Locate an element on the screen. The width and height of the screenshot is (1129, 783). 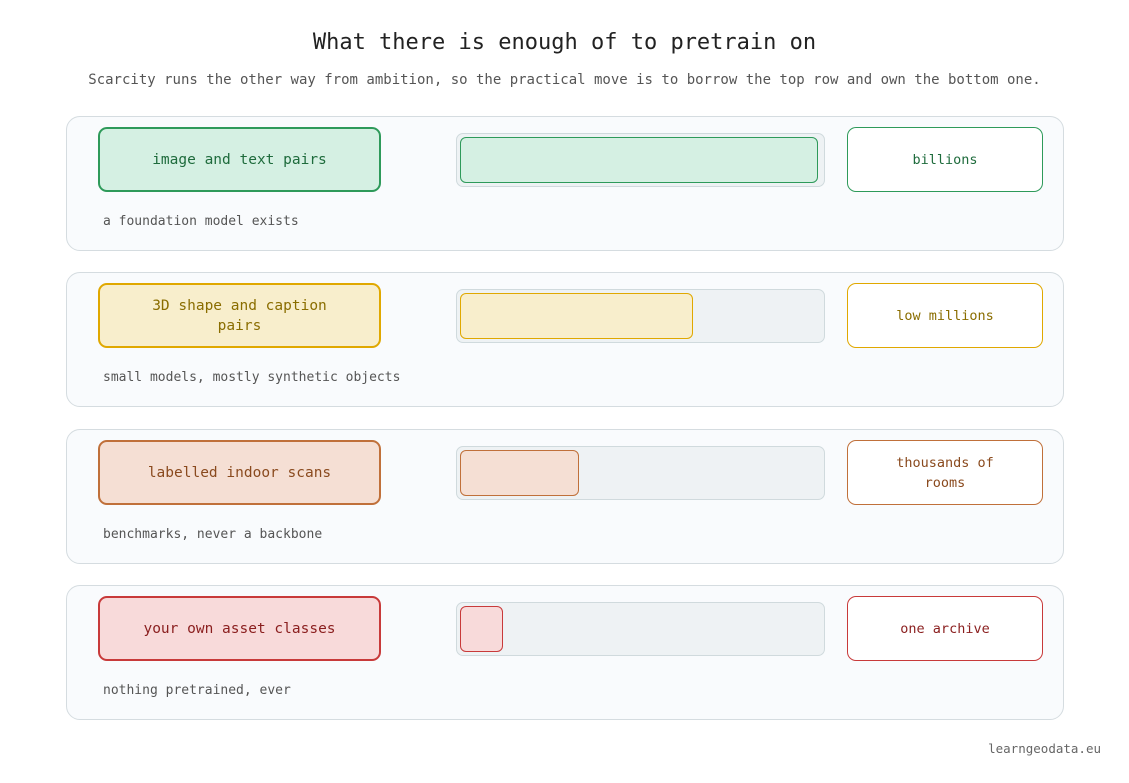
row-note: a foundation model exists is located at coordinates (201, 221).